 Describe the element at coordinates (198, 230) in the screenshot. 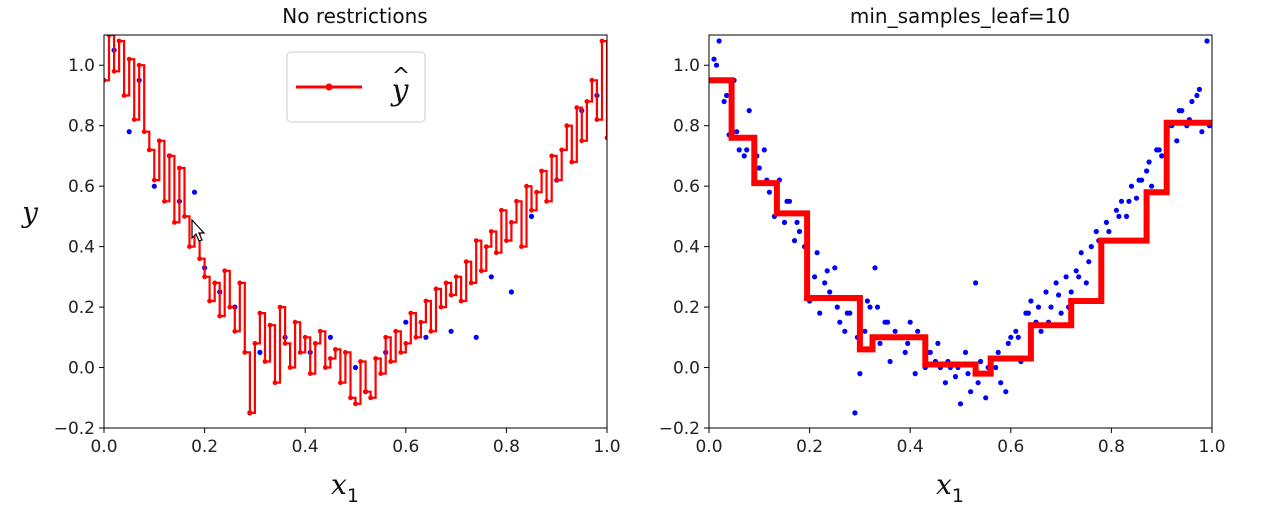

I see `mouse-cursor-icon` at that location.